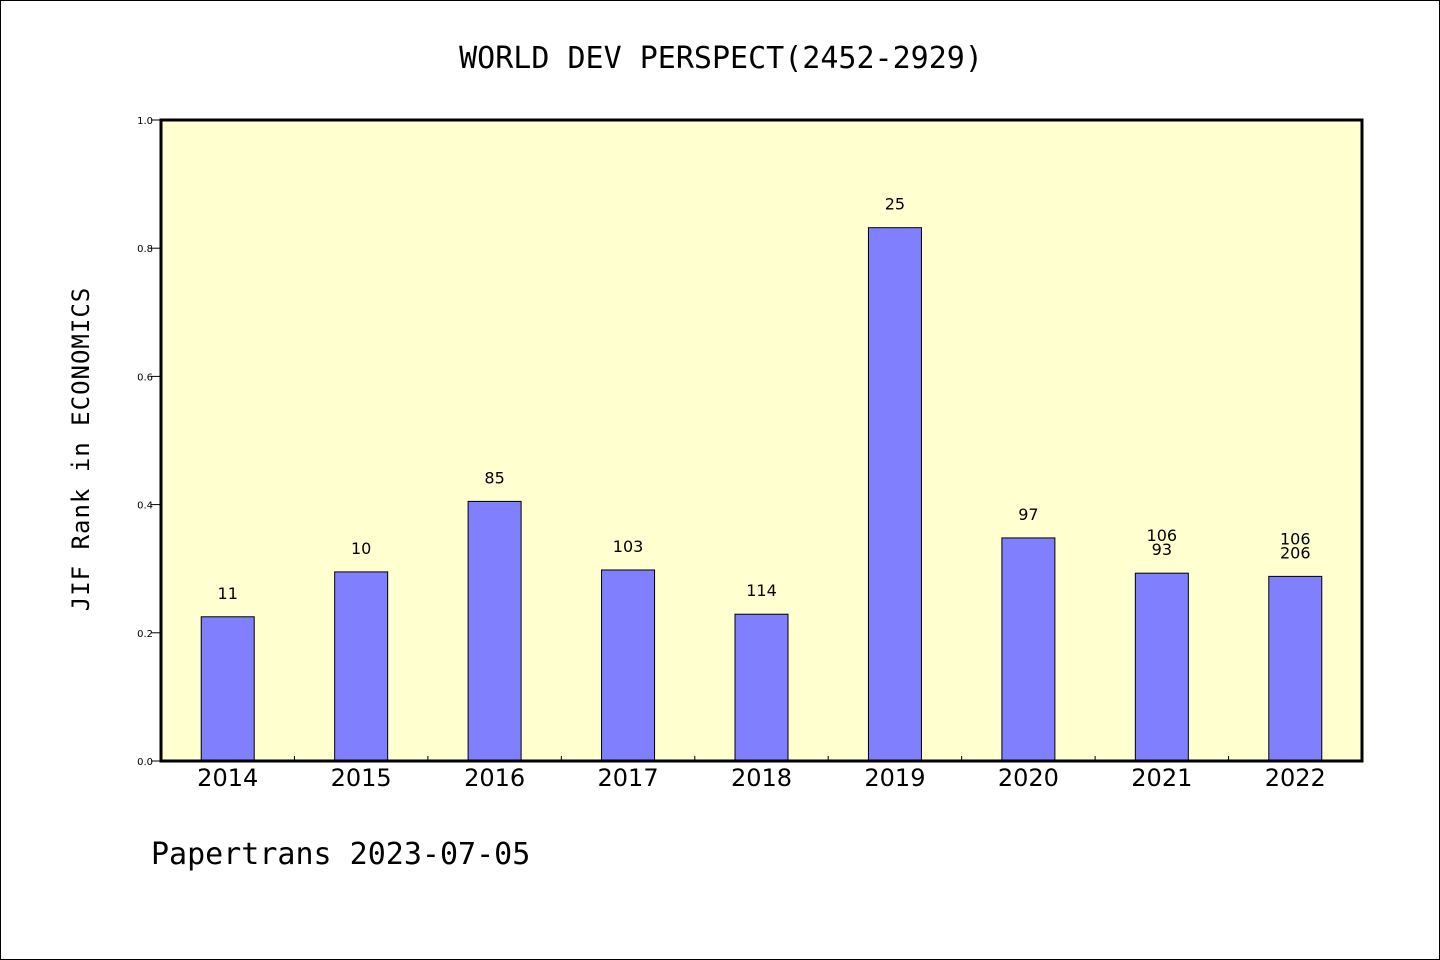 The height and width of the screenshot is (960, 1440). I want to click on bar-2019, so click(894, 494).